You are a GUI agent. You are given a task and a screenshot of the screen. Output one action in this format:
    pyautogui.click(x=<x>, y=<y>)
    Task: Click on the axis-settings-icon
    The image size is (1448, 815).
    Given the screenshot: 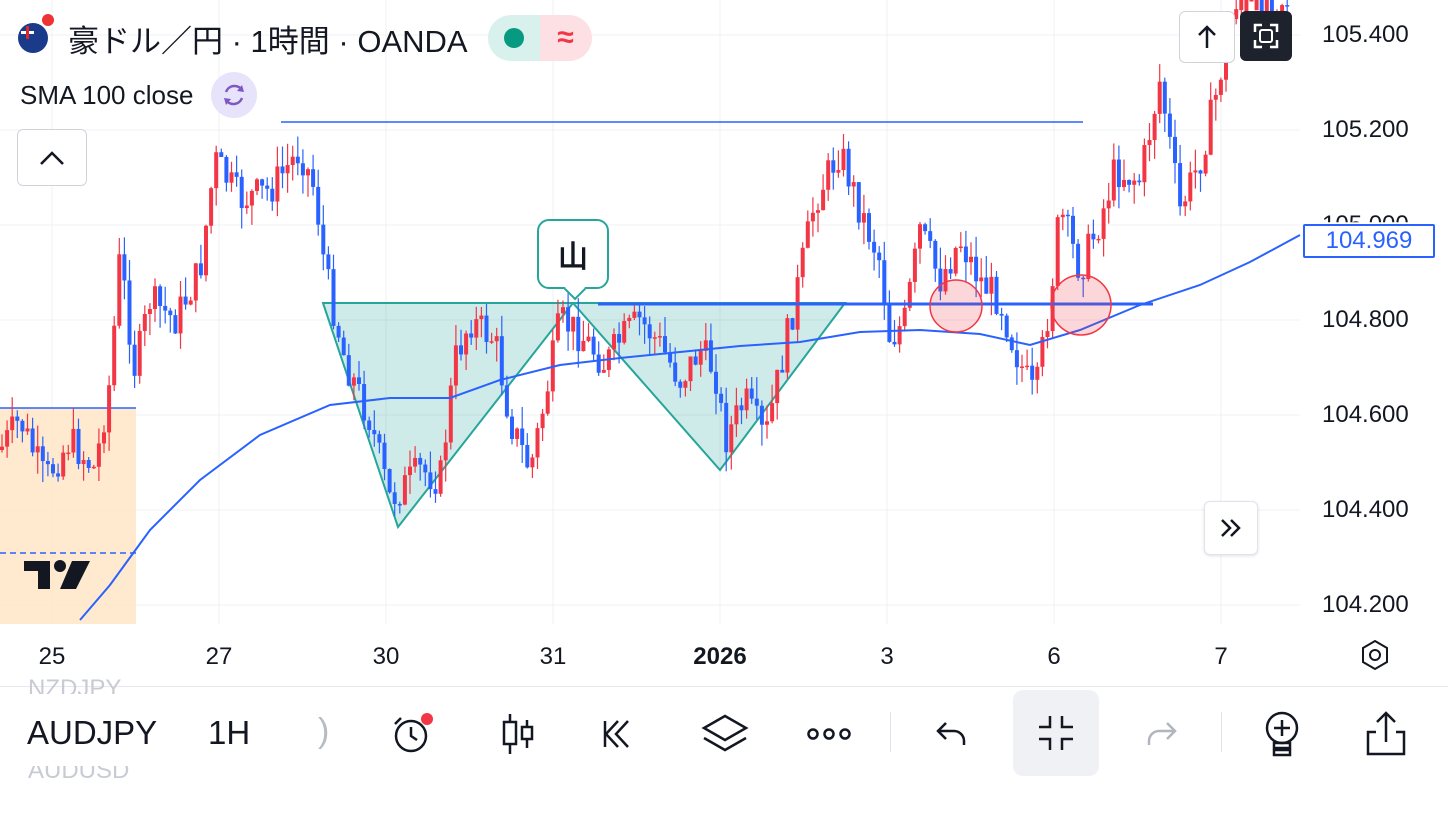 What is the action you would take?
    pyautogui.click(x=1375, y=657)
    